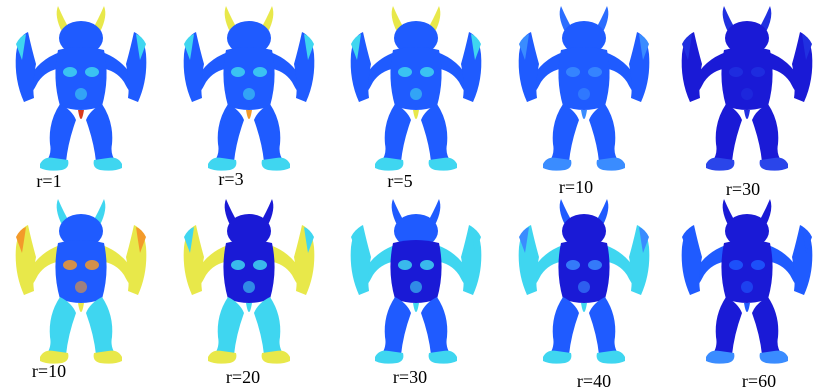 The width and height of the screenshot is (829, 391). I want to click on radius-label: r=1, so click(49, 181).